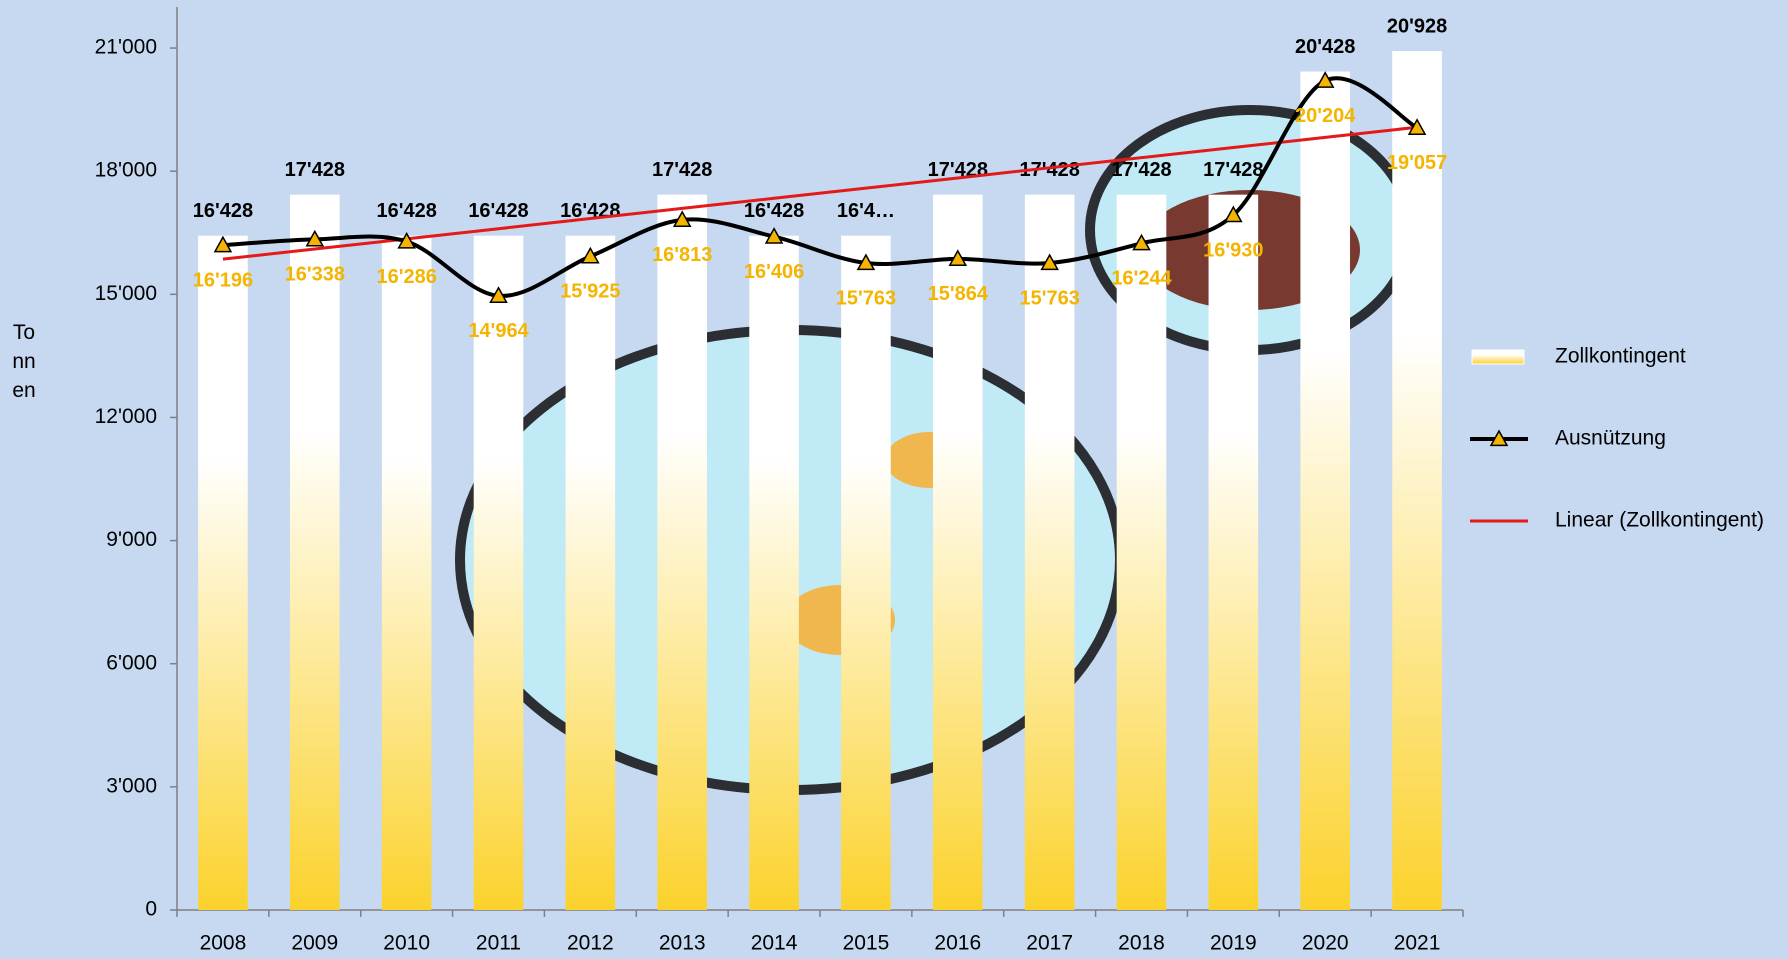  What do you see at coordinates (498, 331) in the screenshot?
I see `line-value-label: 14'964` at bounding box center [498, 331].